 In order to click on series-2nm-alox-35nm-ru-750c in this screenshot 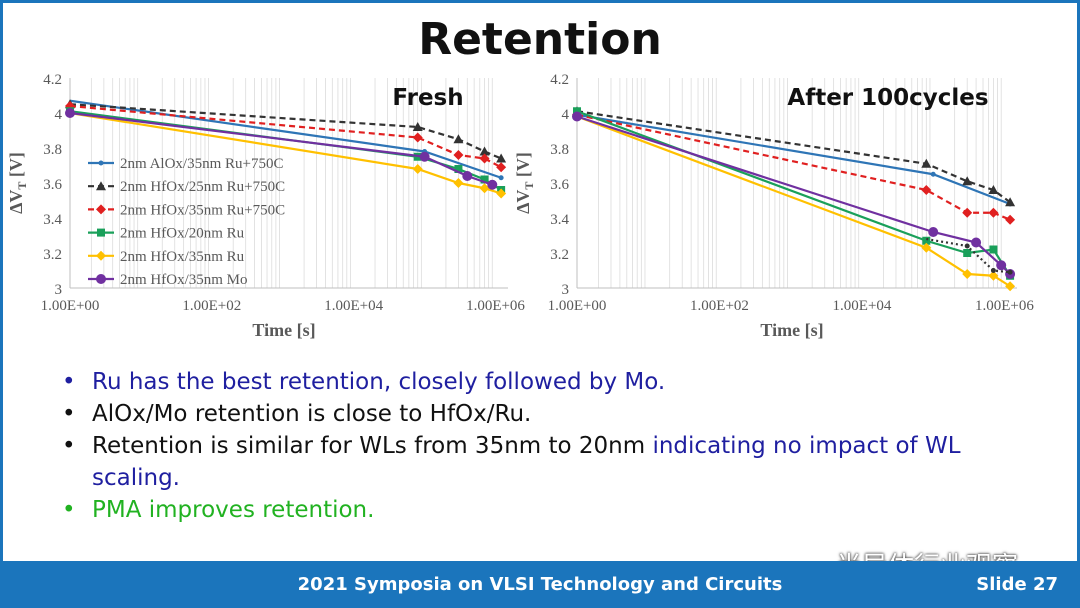, I will do `click(286, 140)`.